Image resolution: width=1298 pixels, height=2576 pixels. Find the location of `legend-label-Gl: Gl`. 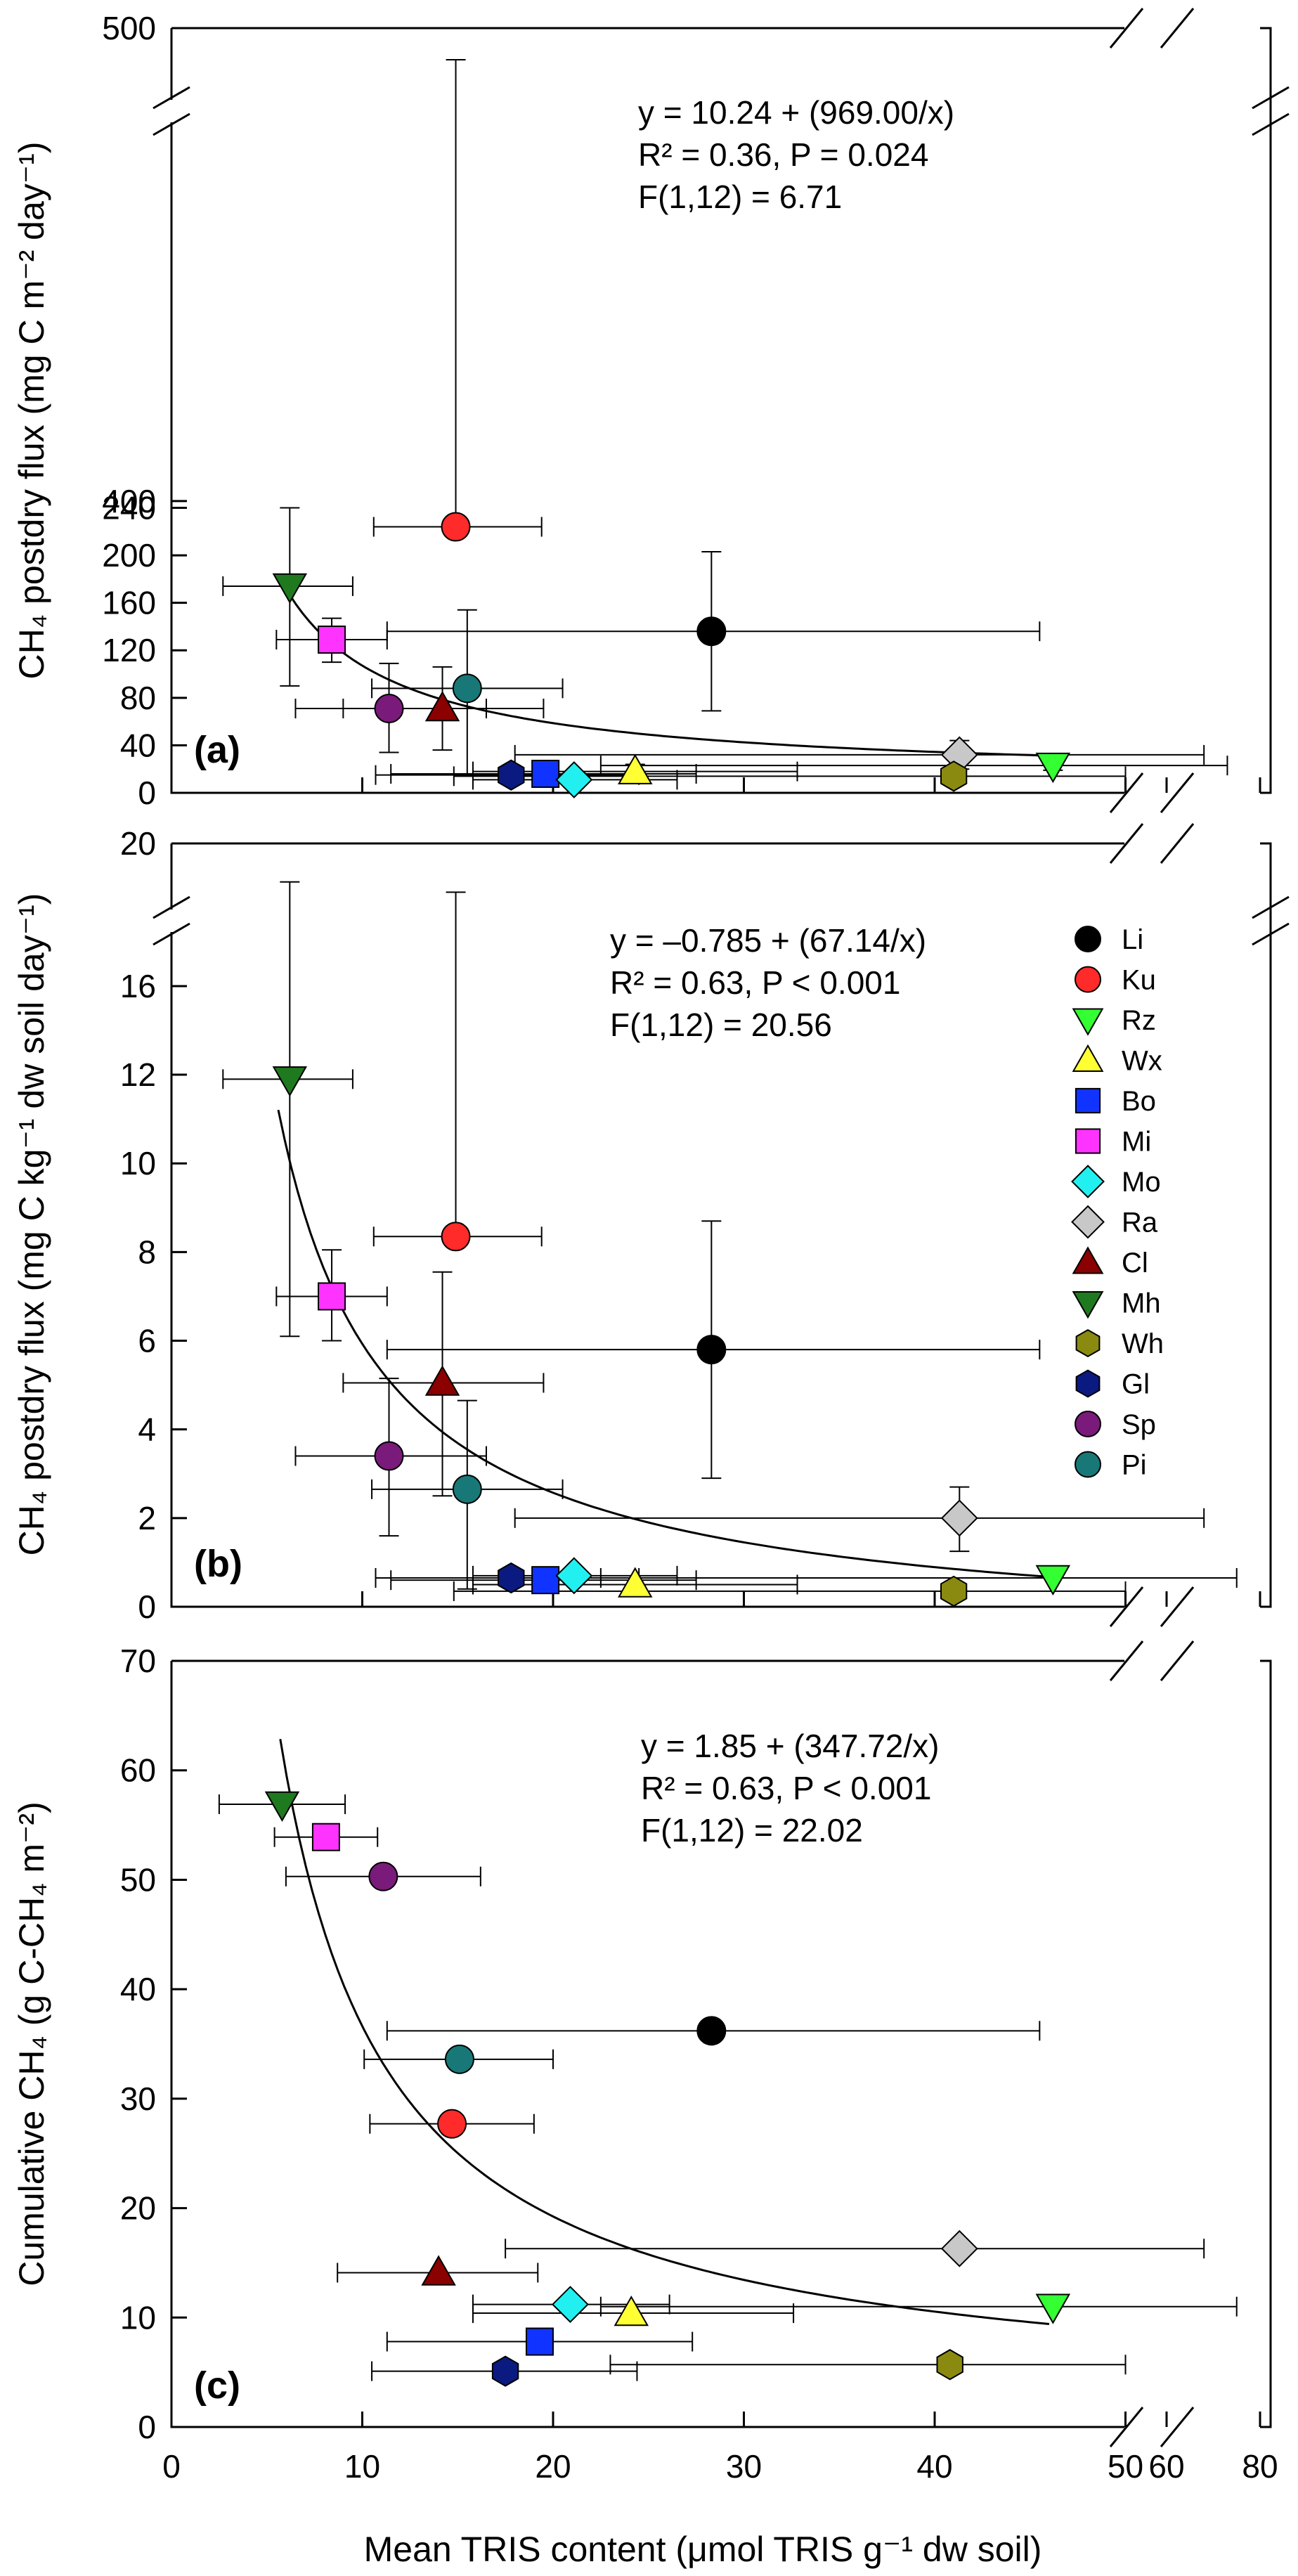

legend-label-Gl: Gl is located at coordinates (1136, 1384).